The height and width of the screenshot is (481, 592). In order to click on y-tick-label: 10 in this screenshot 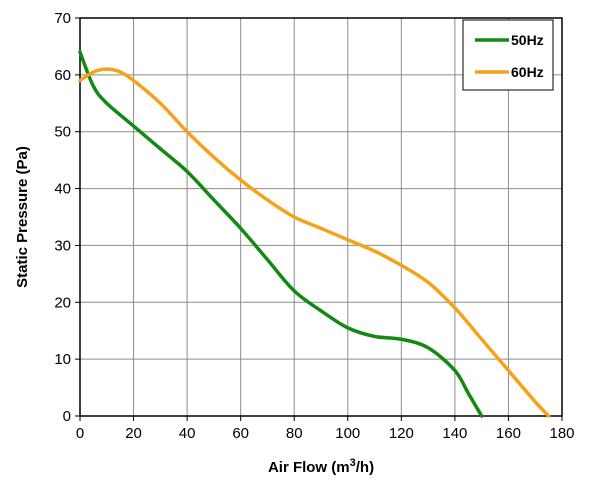, I will do `click(62, 359)`.